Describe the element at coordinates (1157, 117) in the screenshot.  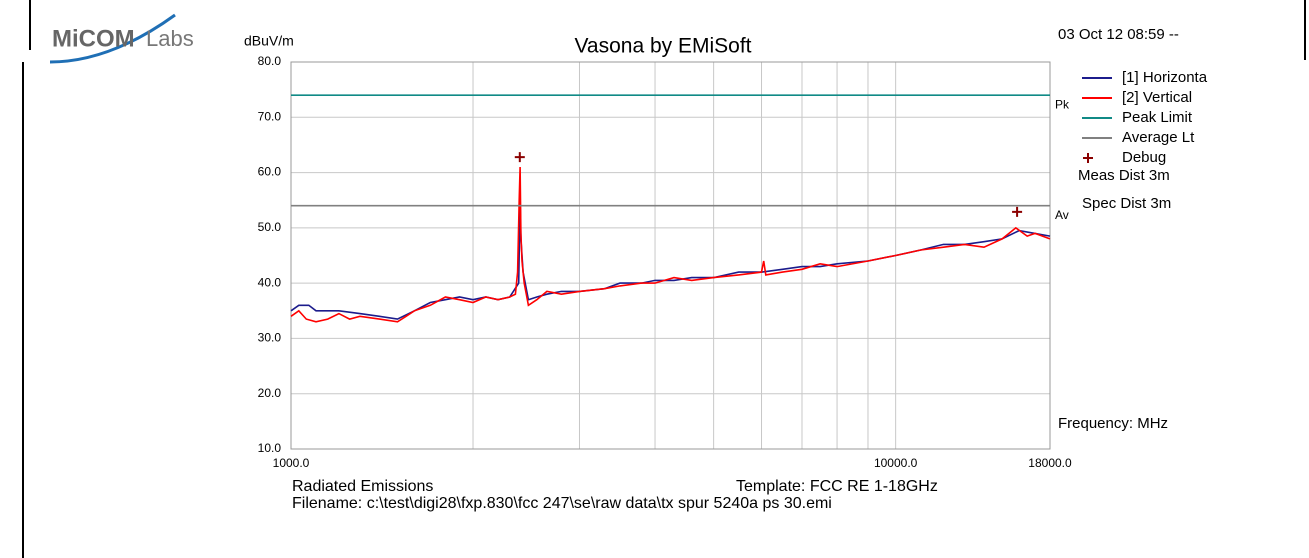
I see `legend-label: Peak Limit` at that location.